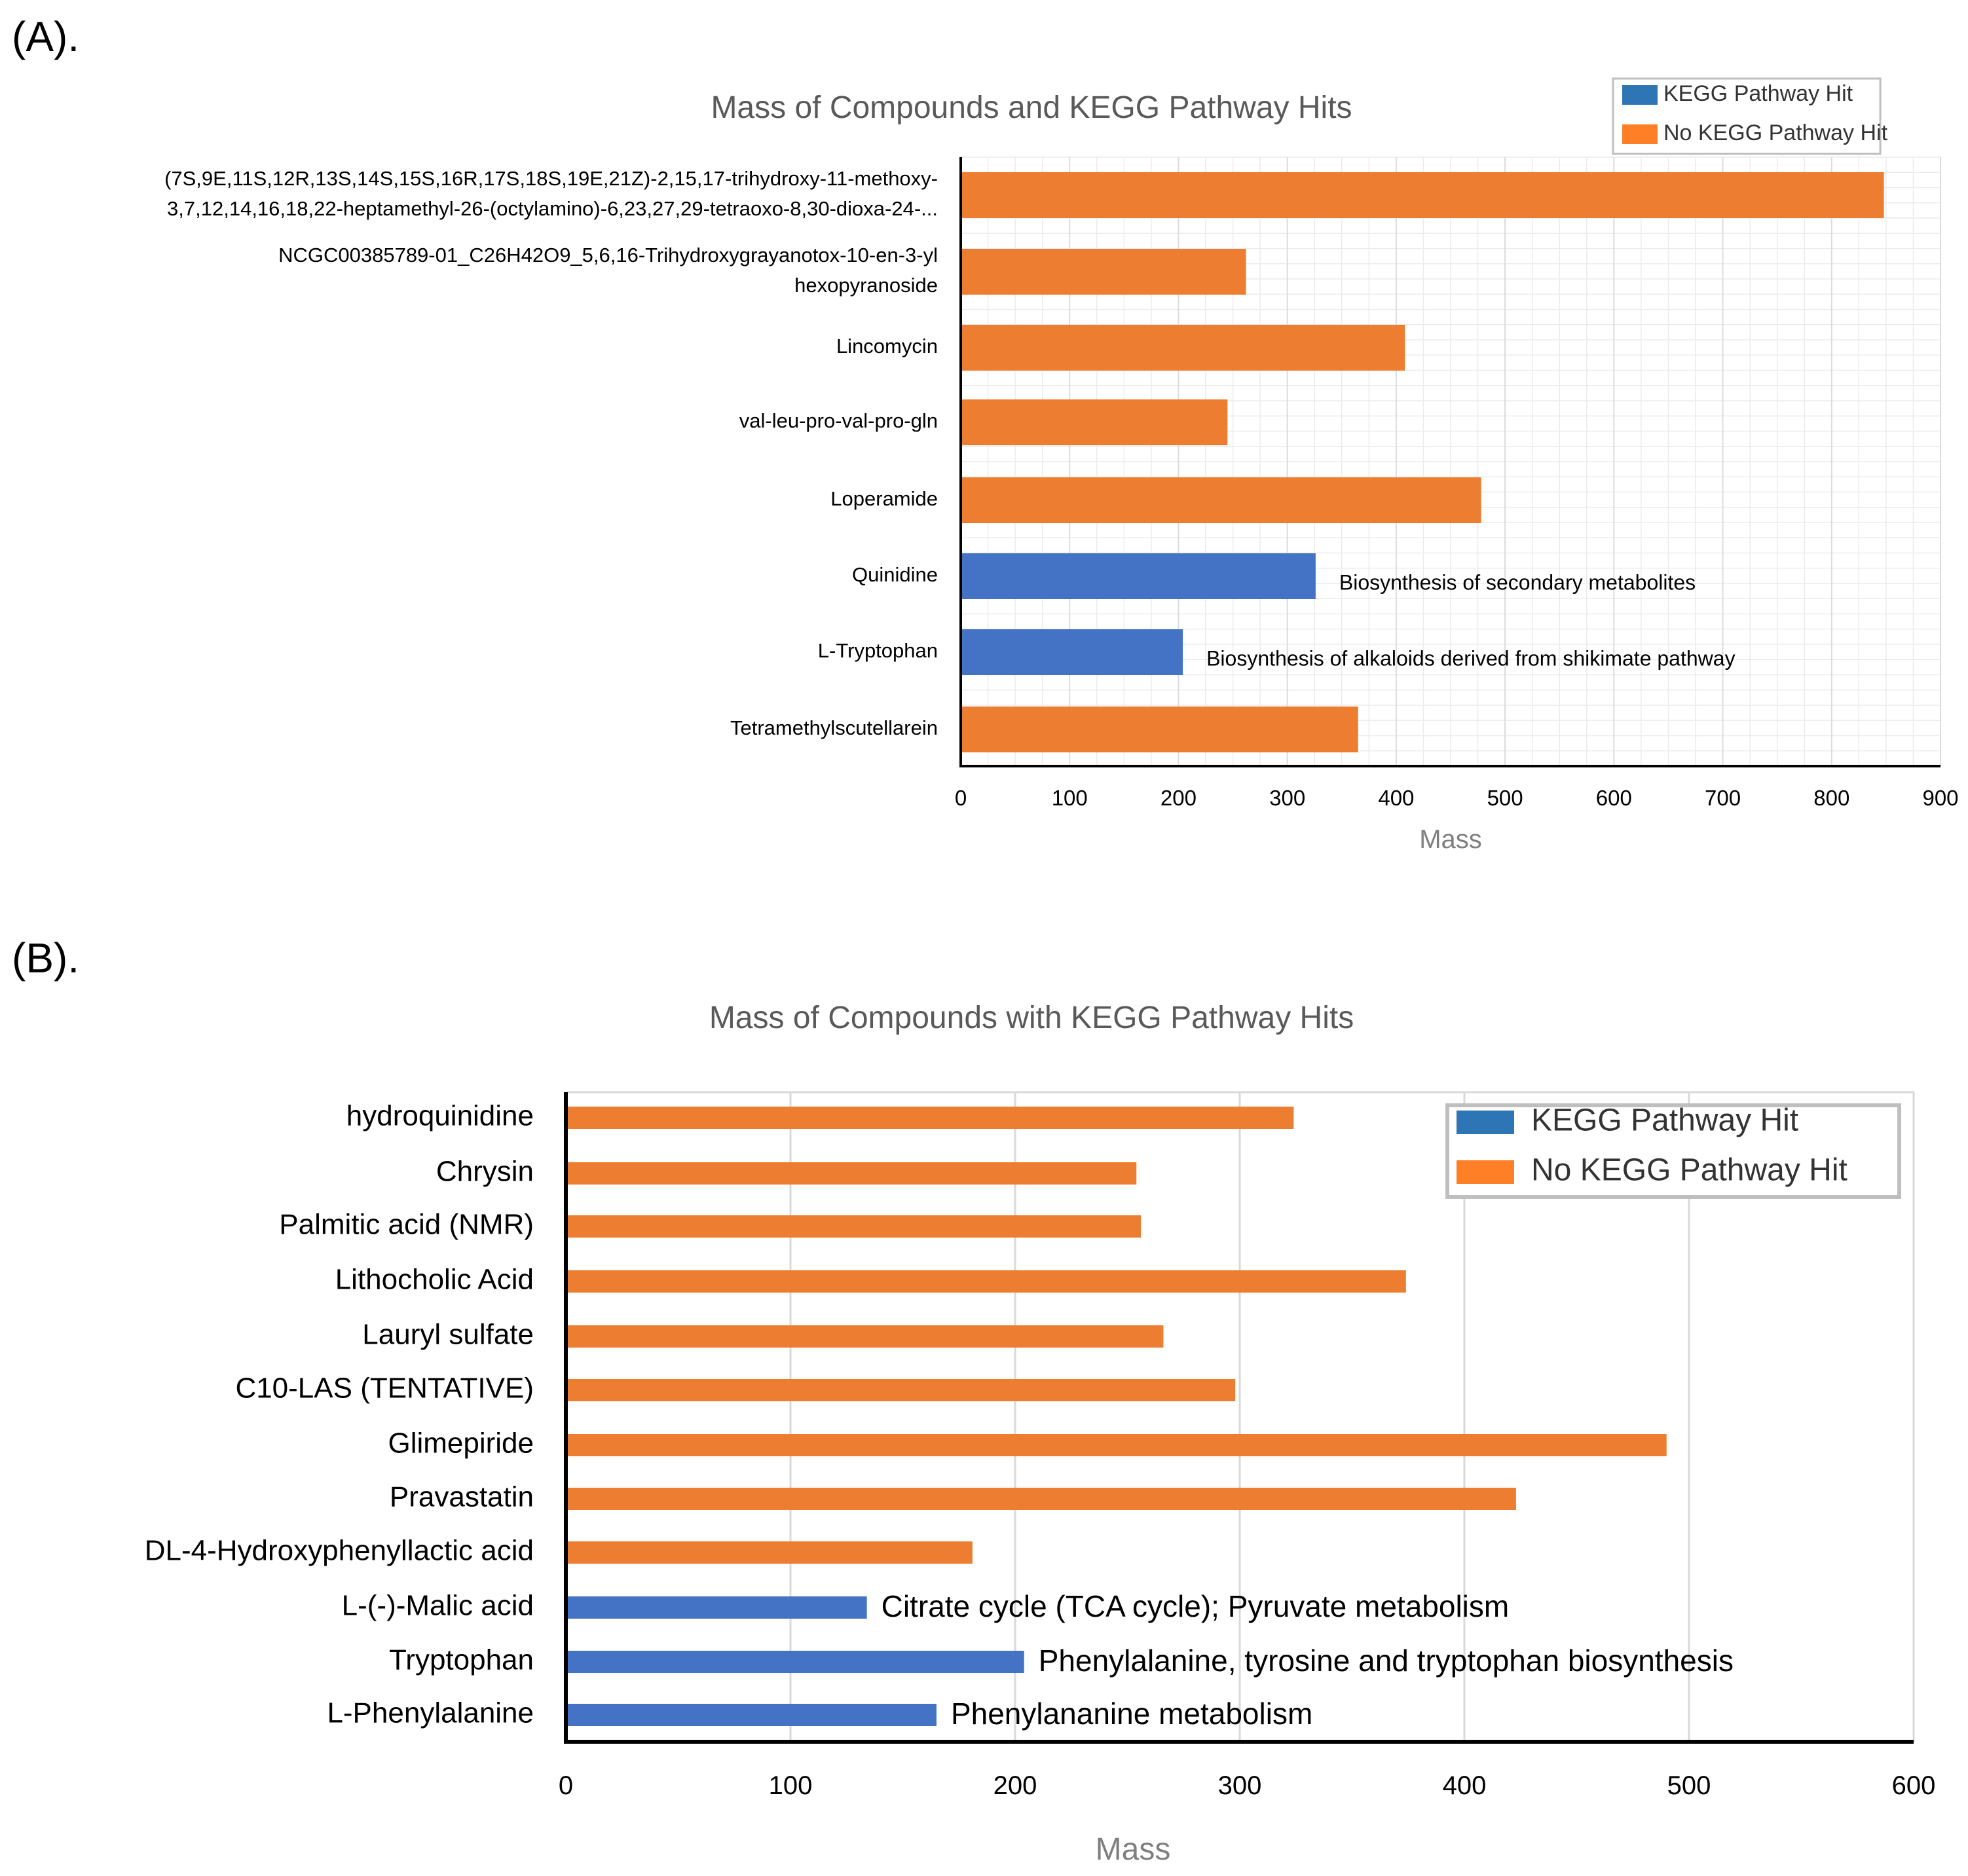 The image size is (1968, 1876). I want to click on category-label: Tryptophan, so click(461, 1660).